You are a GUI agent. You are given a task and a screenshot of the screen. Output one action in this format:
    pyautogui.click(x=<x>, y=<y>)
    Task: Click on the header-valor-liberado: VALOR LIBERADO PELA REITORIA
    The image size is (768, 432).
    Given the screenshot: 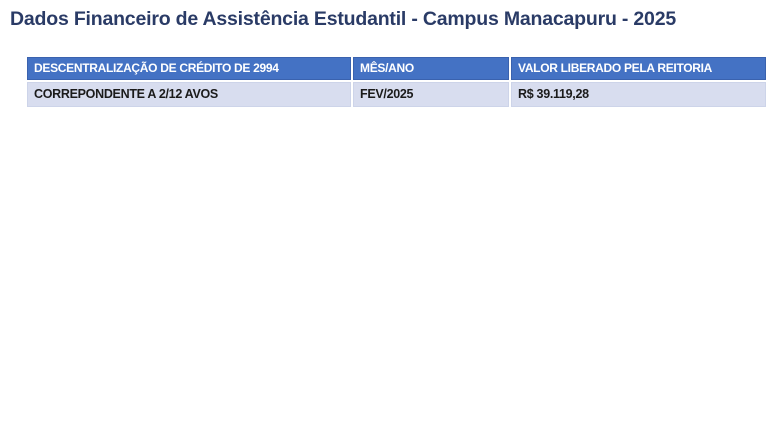 What is the action you would take?
    pyautogui.click(x=638, y=68)
    